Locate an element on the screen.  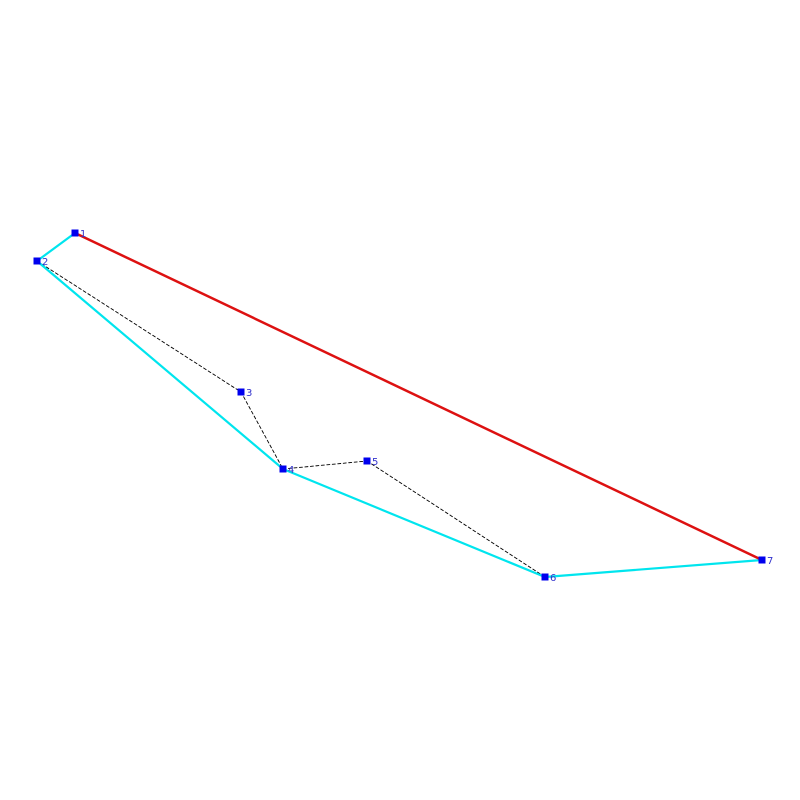
point-label-2: 2 is located at coordinates (45, 262).